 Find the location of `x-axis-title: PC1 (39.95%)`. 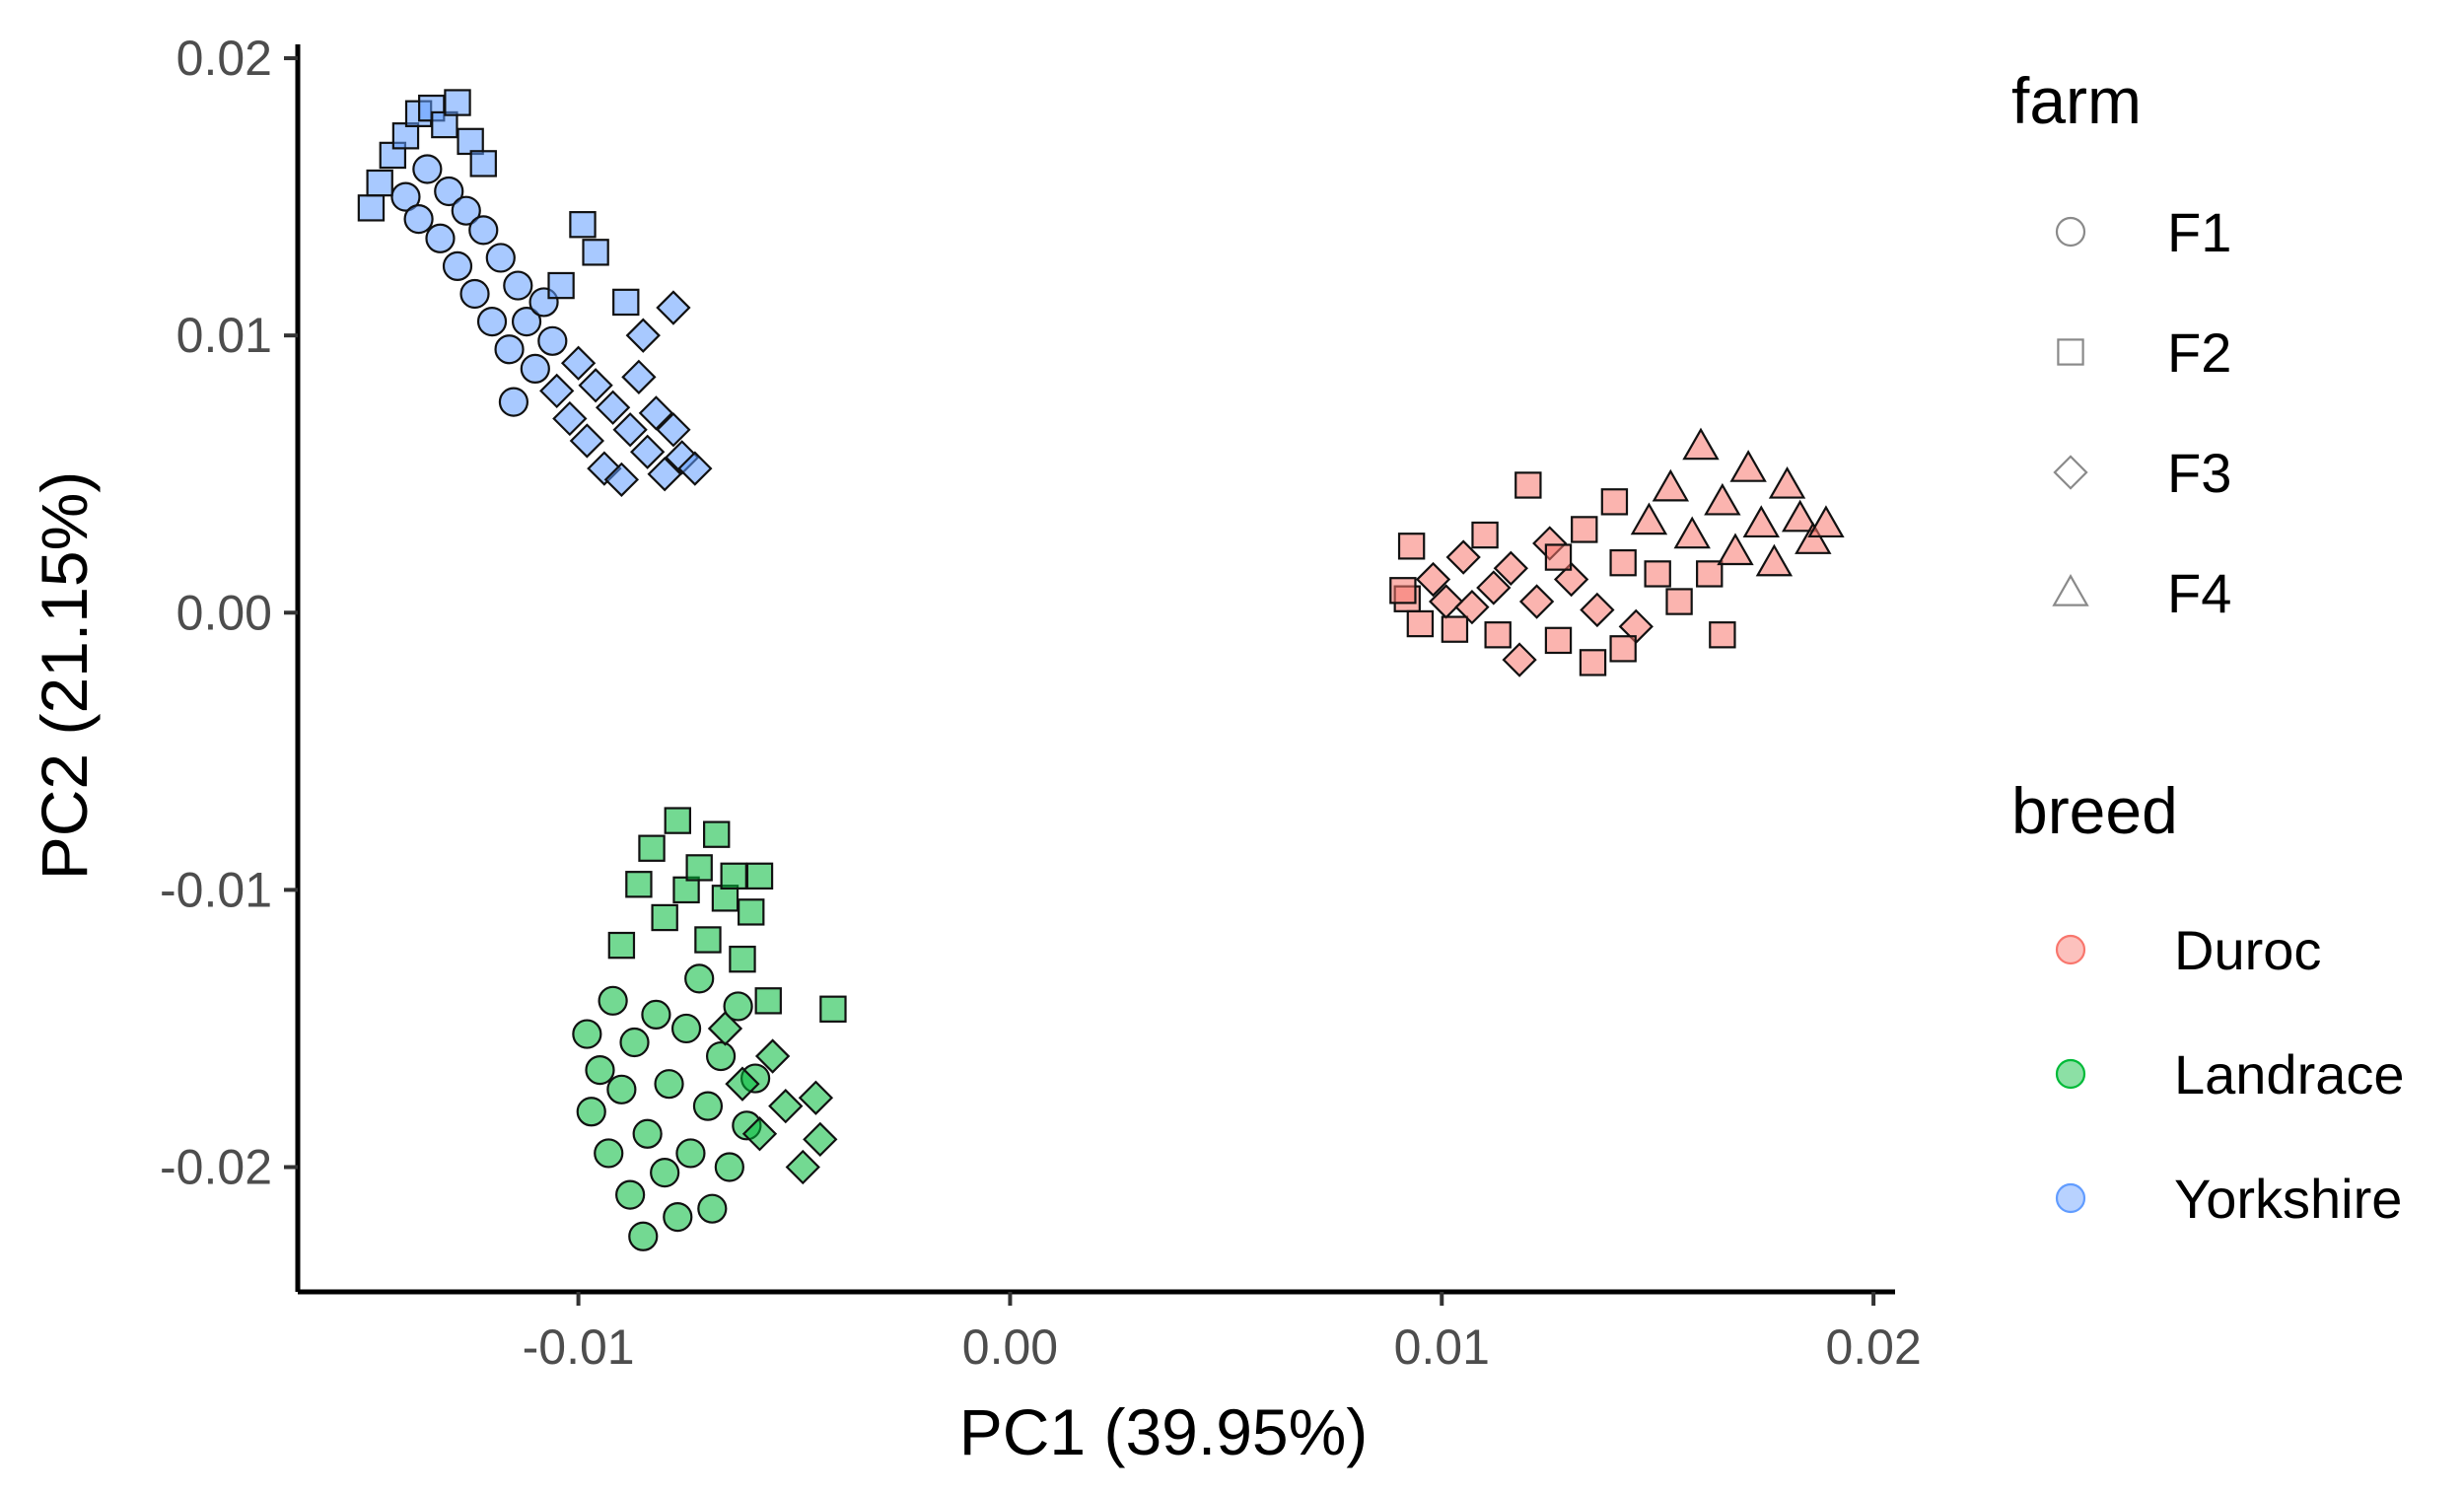

x-axis-title: PC1 (39.95%) is located at coordinates (1164, 1431).